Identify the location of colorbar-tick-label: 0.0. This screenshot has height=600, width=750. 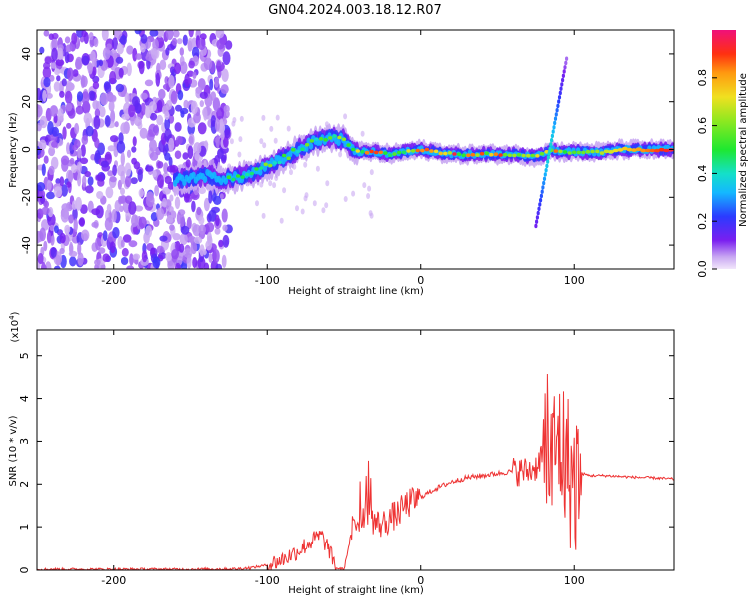
(702, 269).